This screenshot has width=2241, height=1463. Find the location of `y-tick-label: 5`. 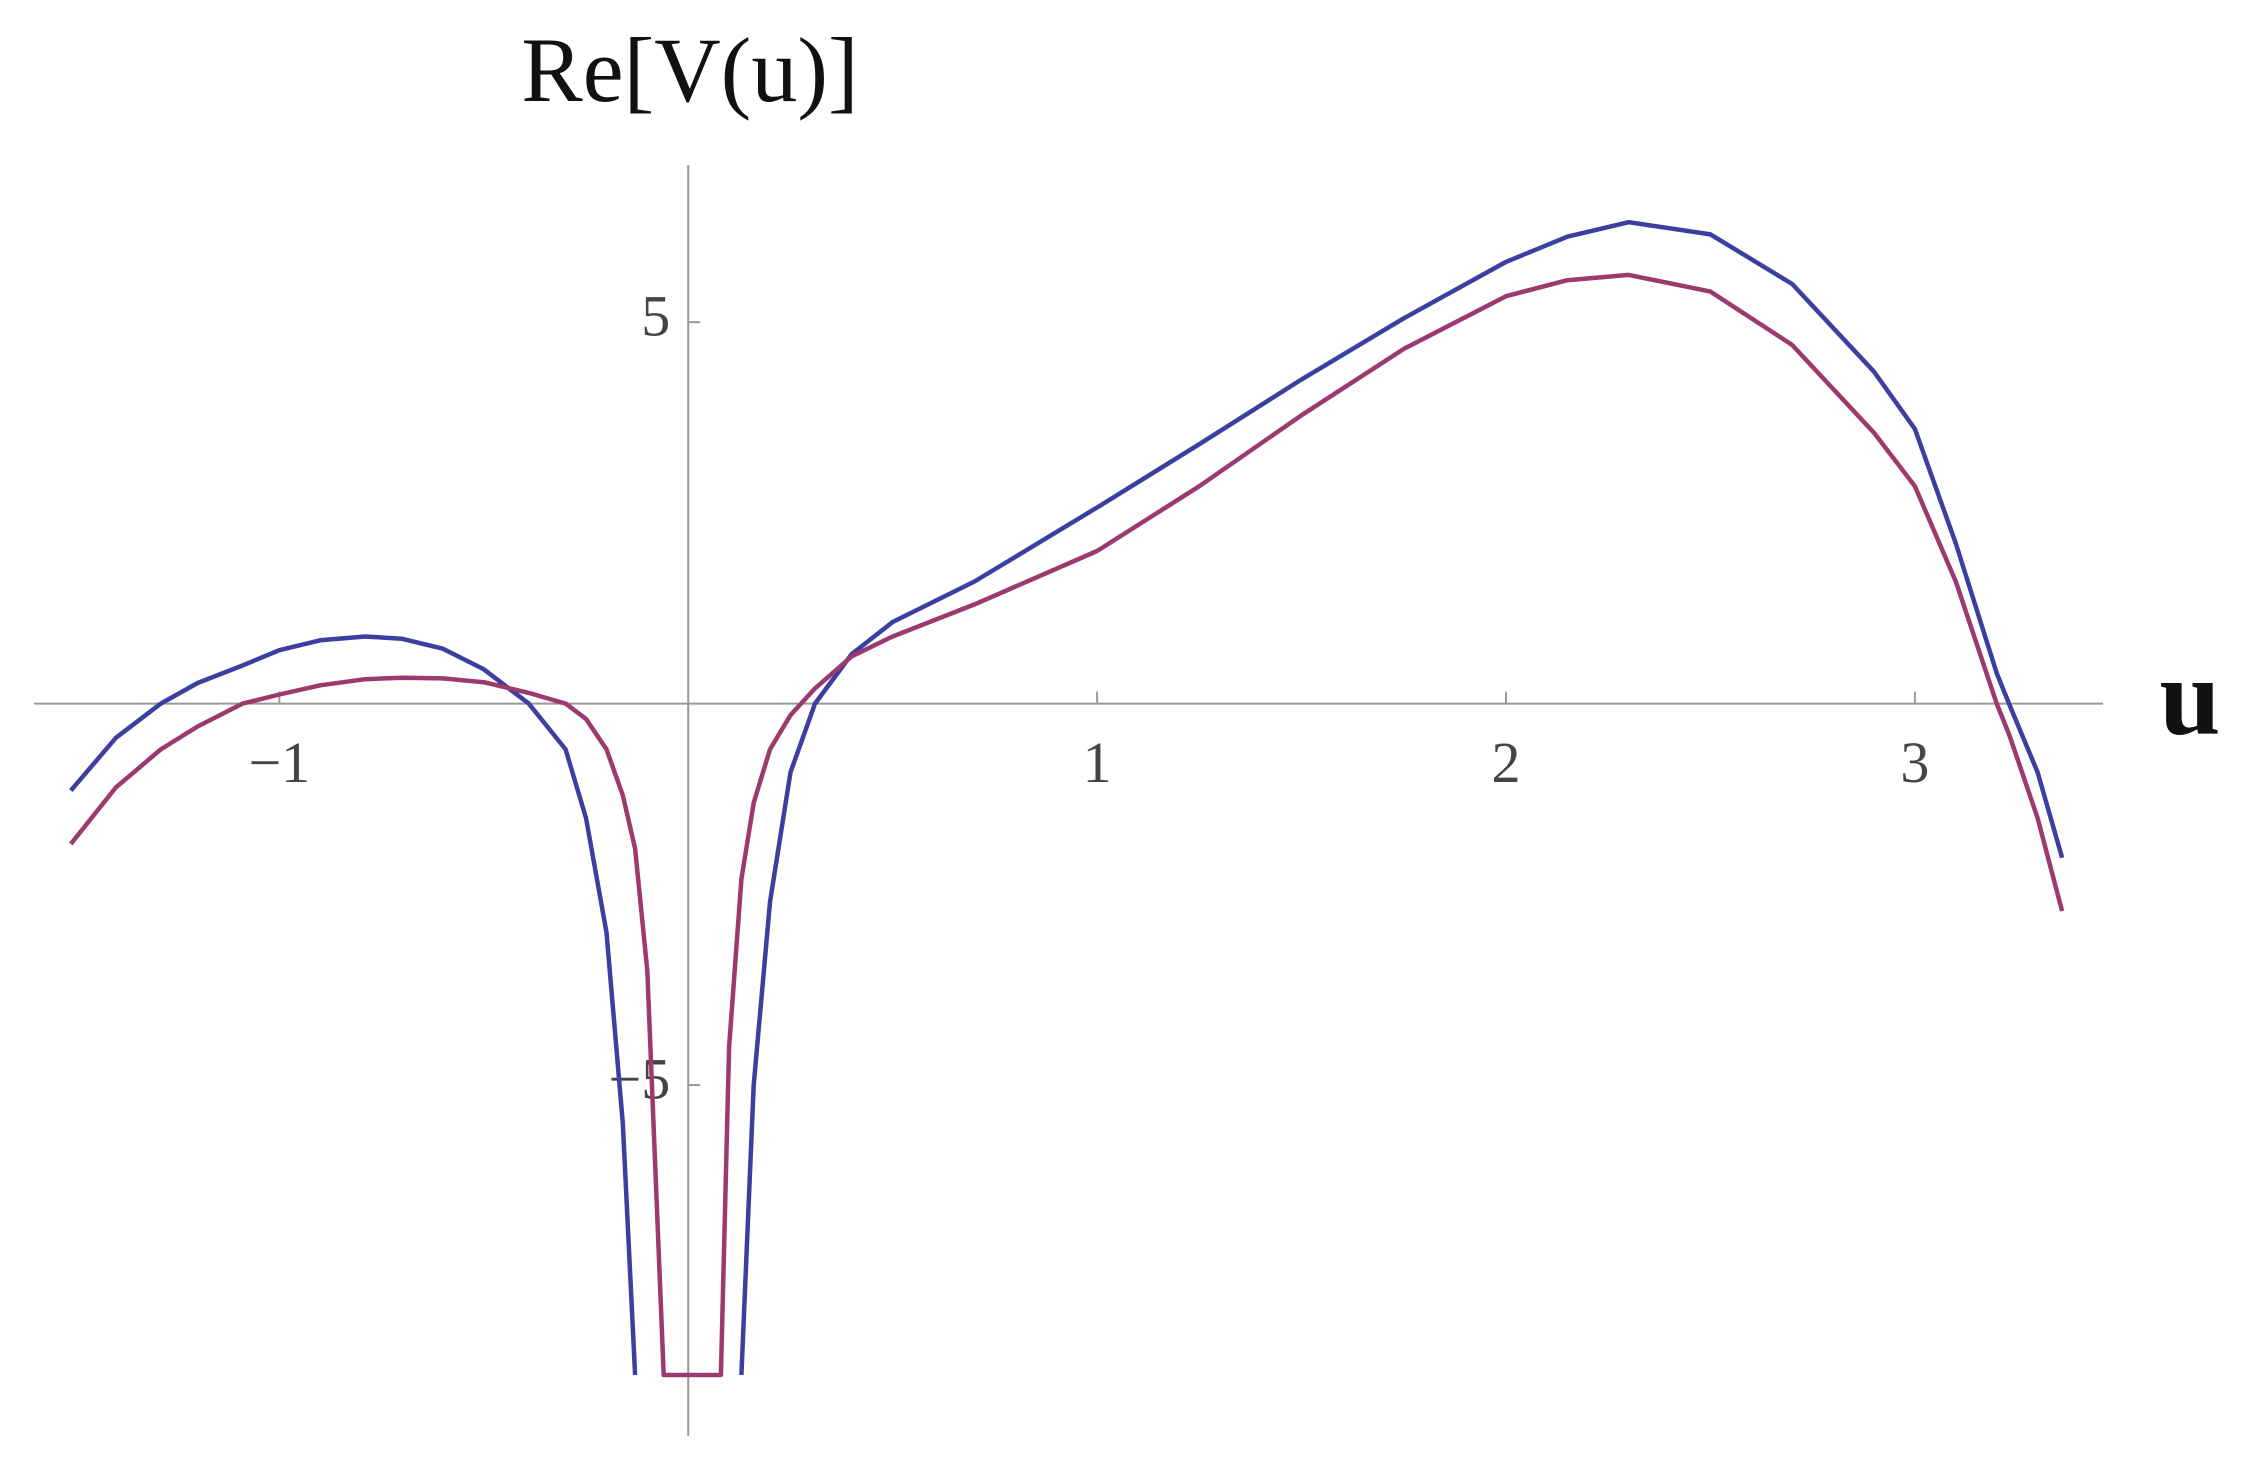

y-tick-label: 5 is located at coordinates (655, 315).